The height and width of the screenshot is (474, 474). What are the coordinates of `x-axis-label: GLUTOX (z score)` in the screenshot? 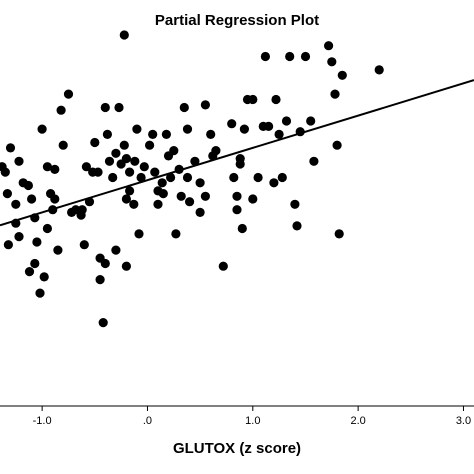 It's located at (237, 448).